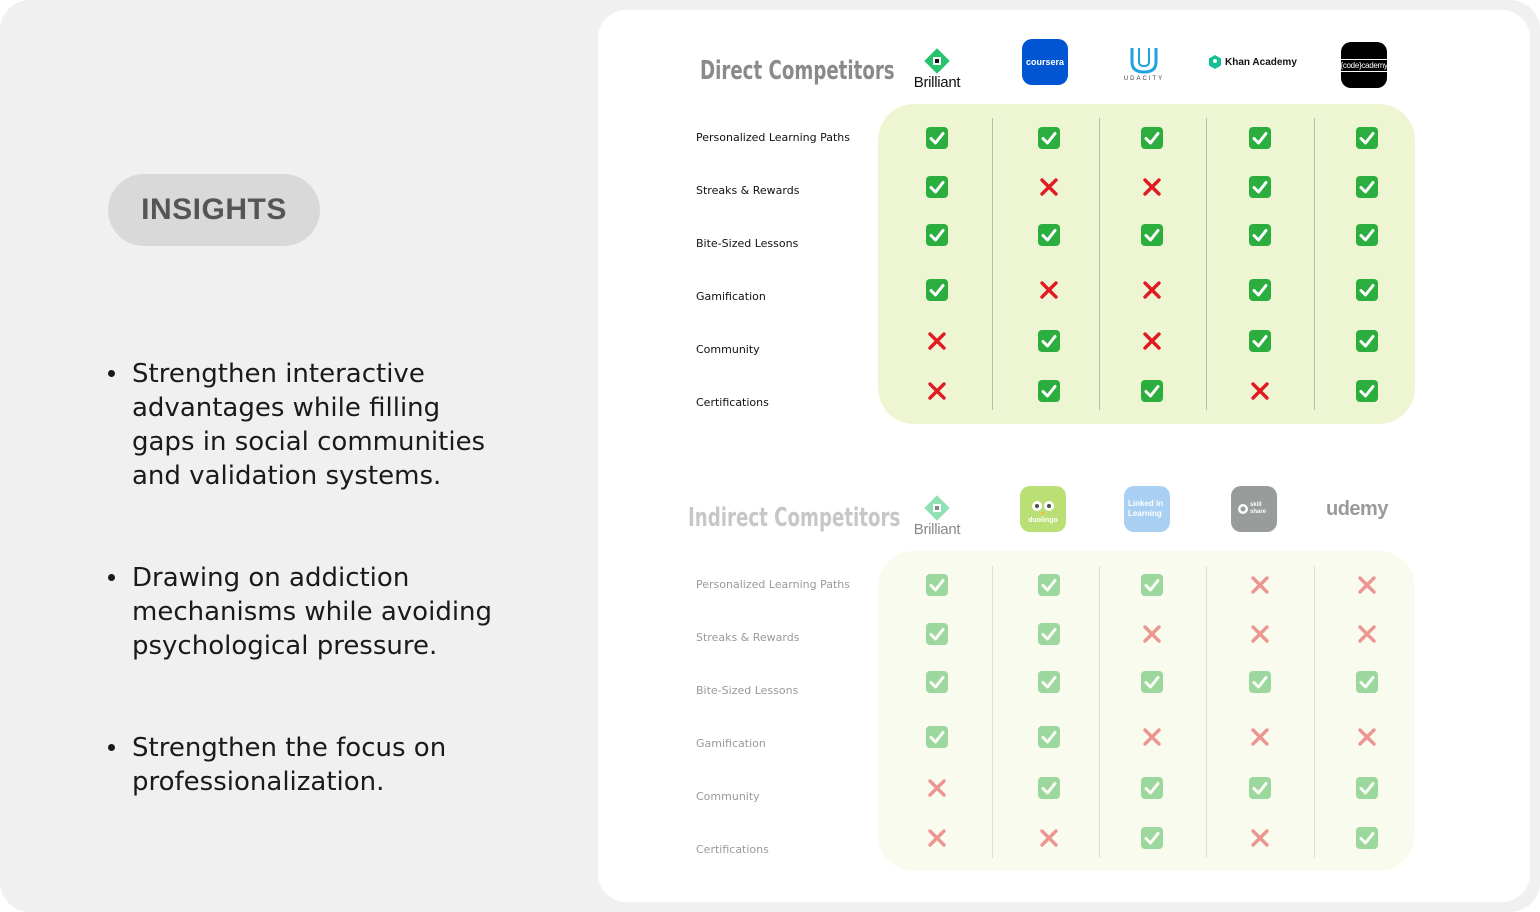  I want to click on duolingo-tile: duolingo, so click(1043, 509).